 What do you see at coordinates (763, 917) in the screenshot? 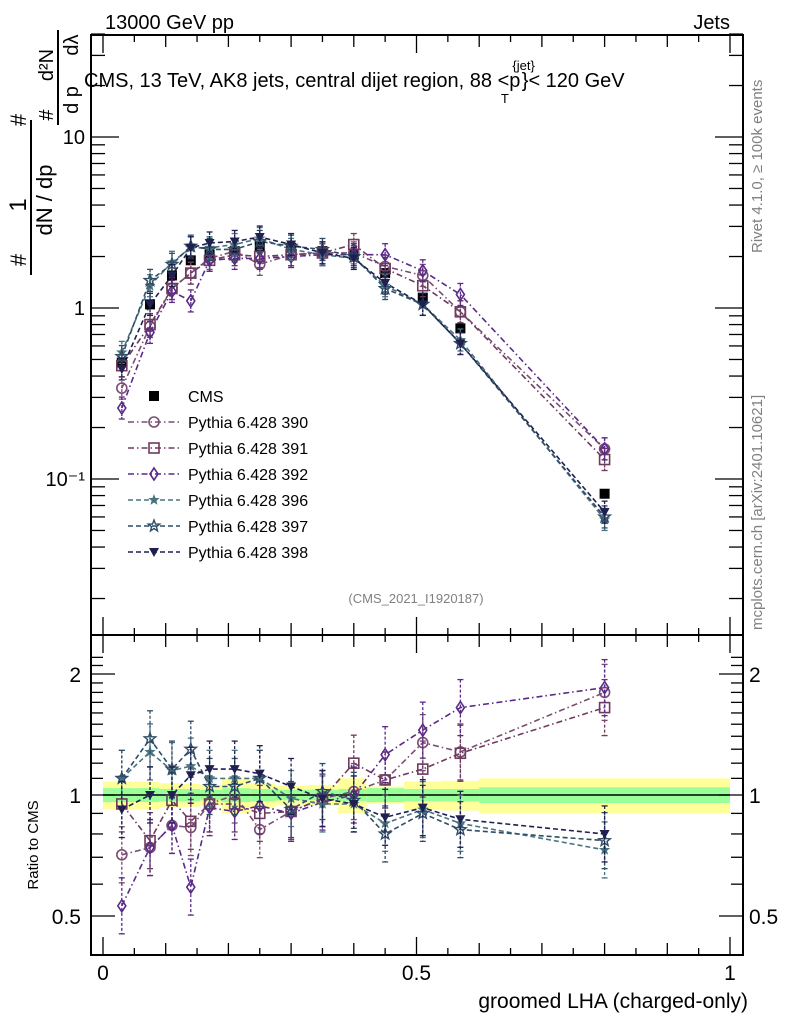
I see `ratio-y-tick-label-right: 0.5` at bounding box center [763, 917].